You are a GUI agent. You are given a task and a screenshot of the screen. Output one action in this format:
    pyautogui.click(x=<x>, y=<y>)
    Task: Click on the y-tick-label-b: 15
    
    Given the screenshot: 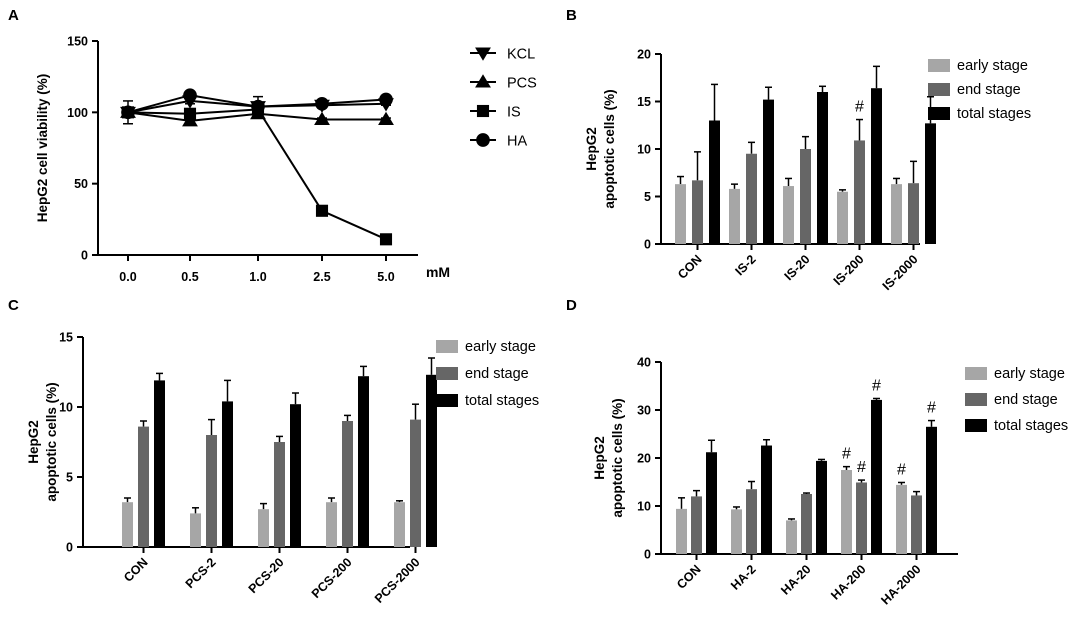 What is the action you would take?
    pyautogui.click(x=644, y=102)
    